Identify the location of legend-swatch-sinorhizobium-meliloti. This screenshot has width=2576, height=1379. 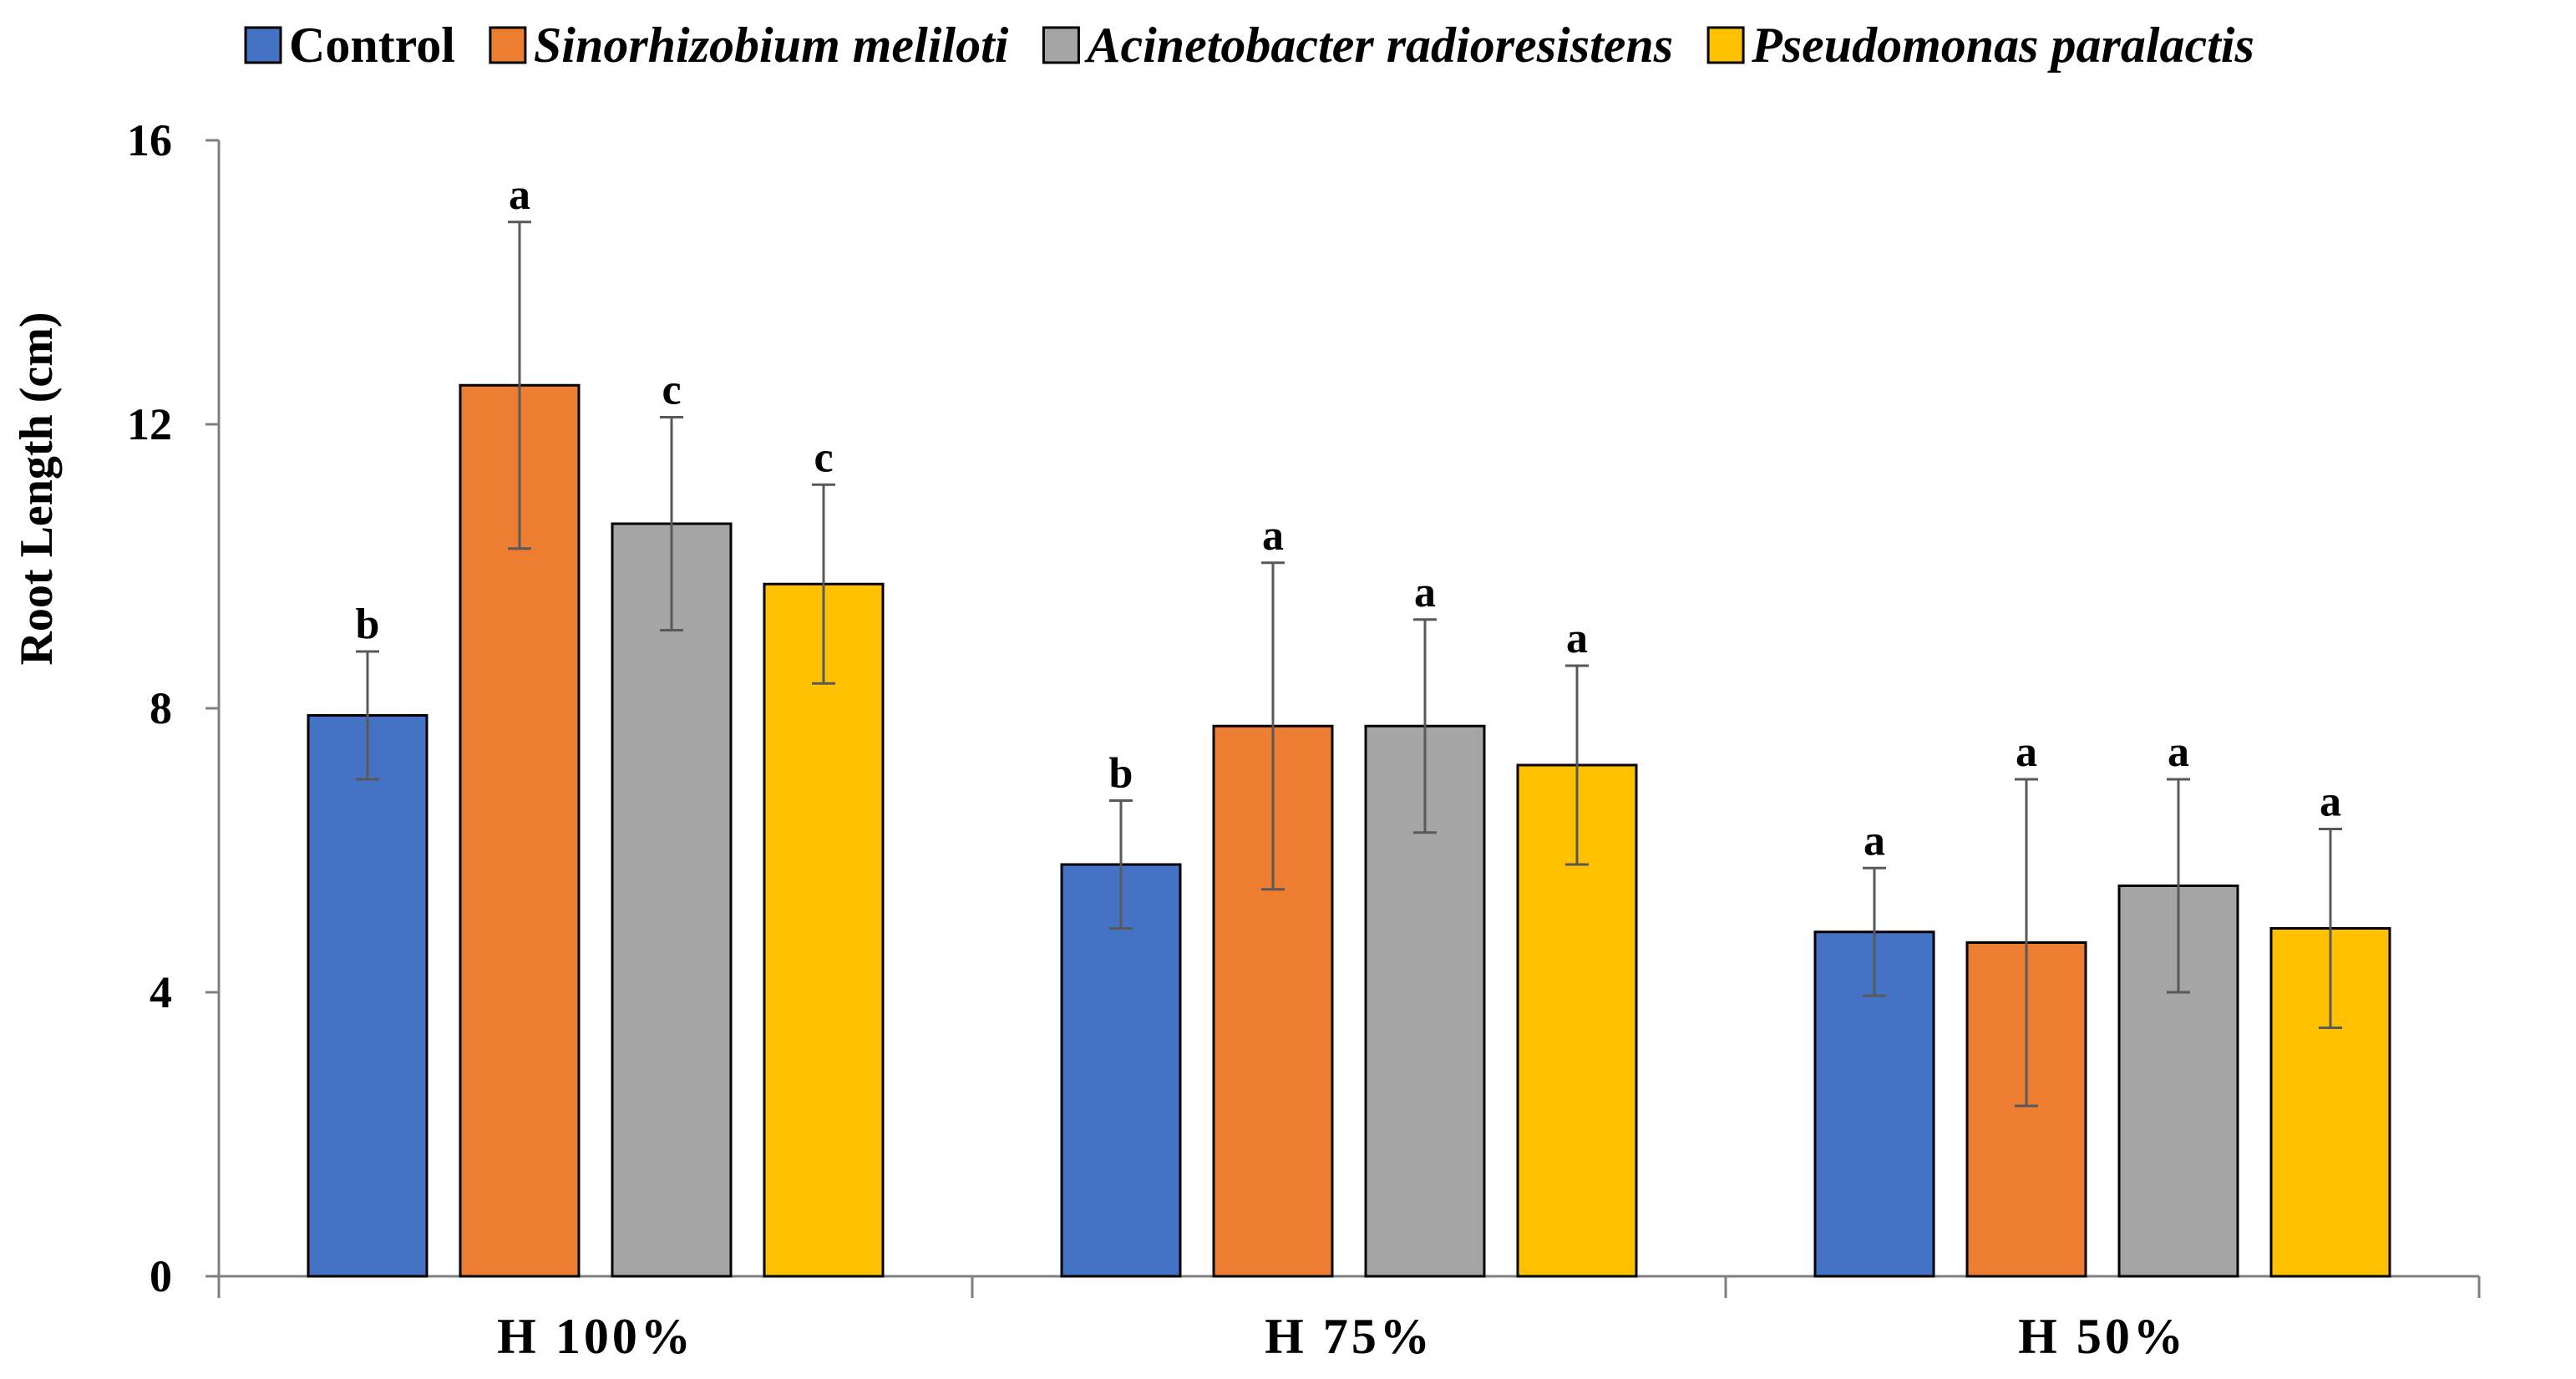
(508, 45).